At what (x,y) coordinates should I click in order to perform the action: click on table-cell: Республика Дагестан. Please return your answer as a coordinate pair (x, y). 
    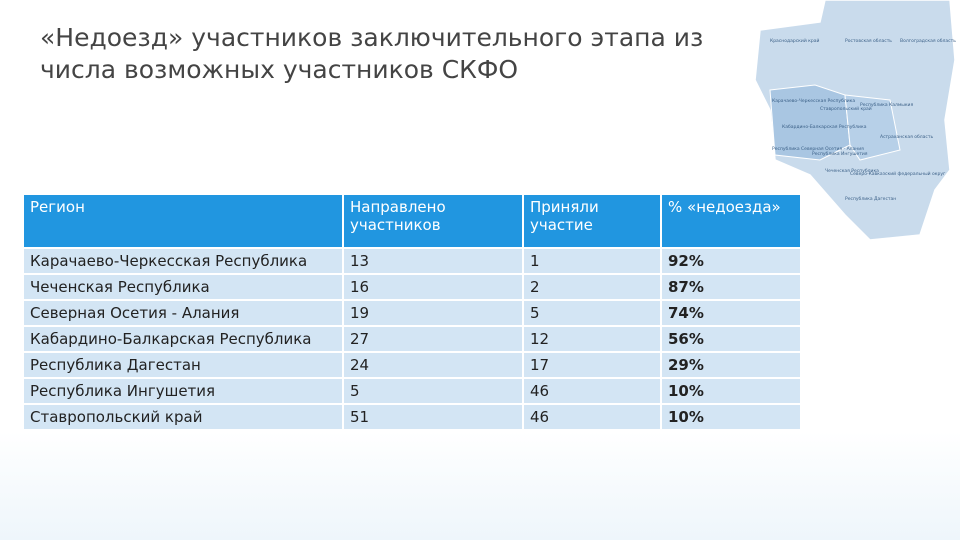
    Looking at the image, I should click on (183, 365).